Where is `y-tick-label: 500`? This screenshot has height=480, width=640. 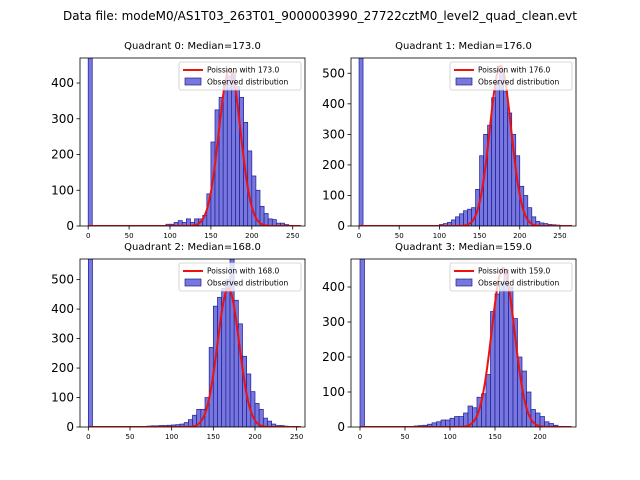
y-tick-label: 500 is located at coordinates (333, 73).